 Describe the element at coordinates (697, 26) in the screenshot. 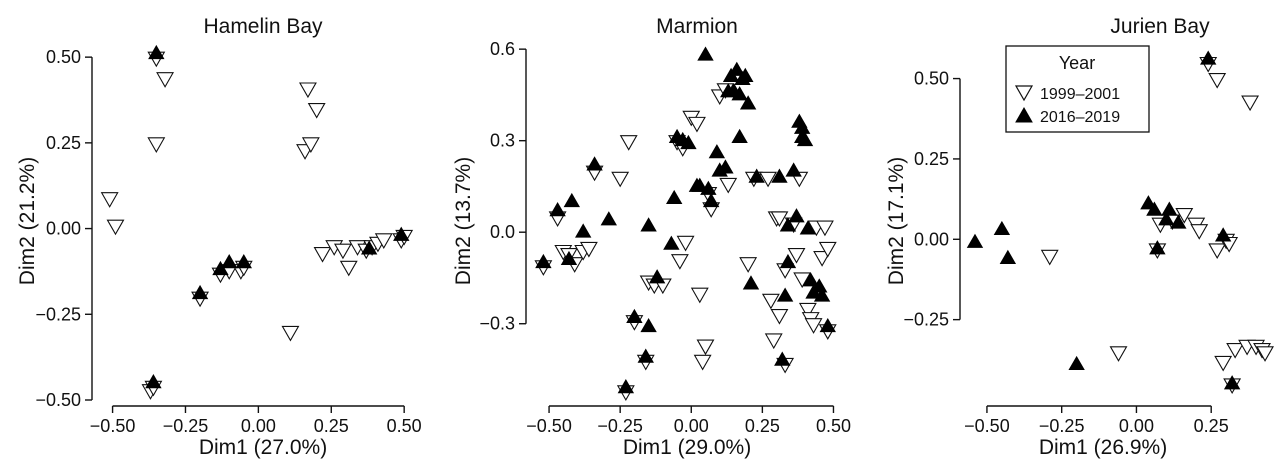

I see `panel-title: Marmion` at that location.